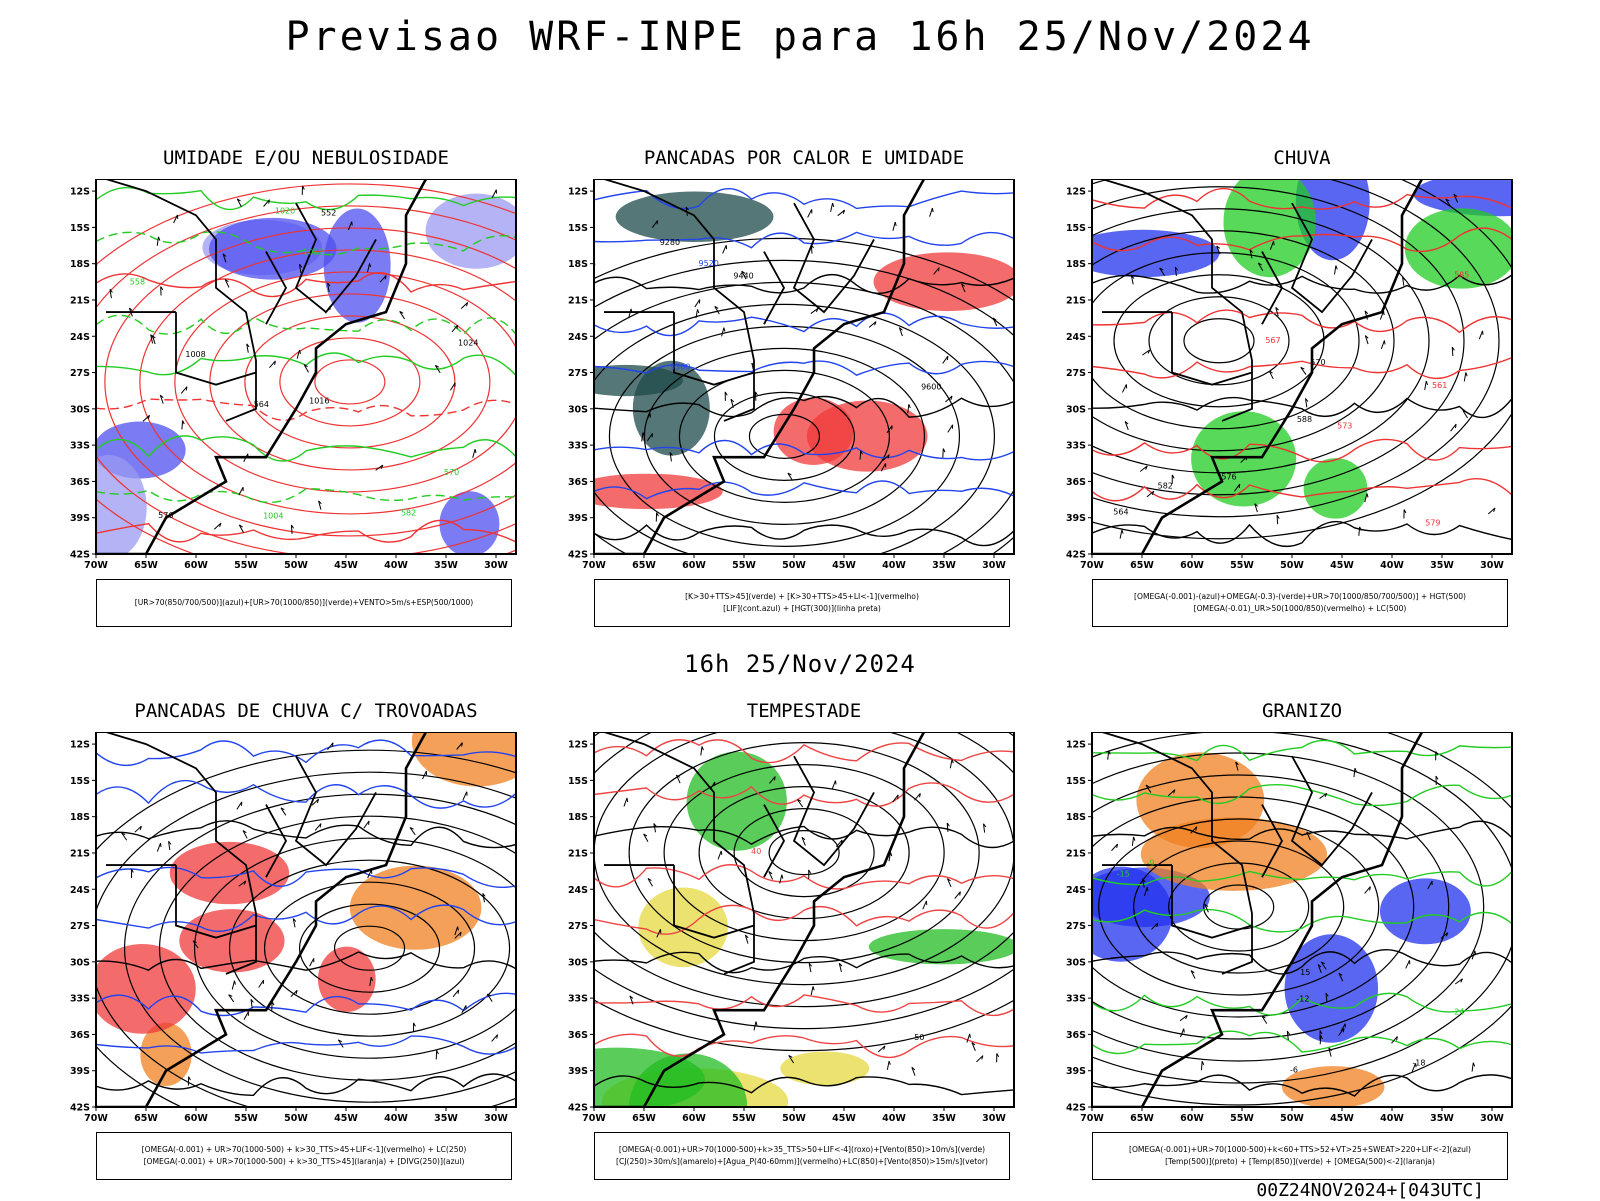  Describe the element at coordinates (1305, 972) in the screenshot. I see `contour-label: 15` at that location.